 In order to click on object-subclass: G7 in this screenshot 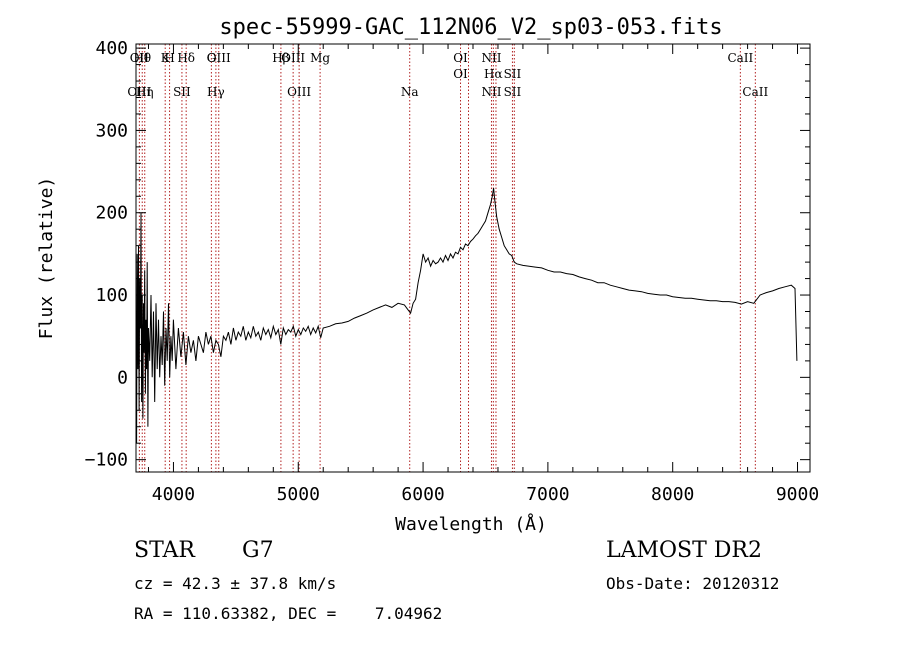, I will do `click(258, 550)`.